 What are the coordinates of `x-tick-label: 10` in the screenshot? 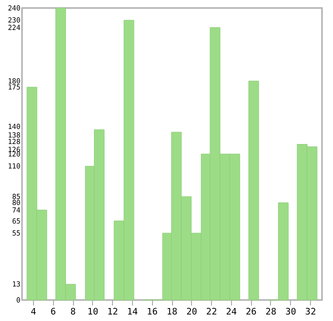 It's located at (92, 313).